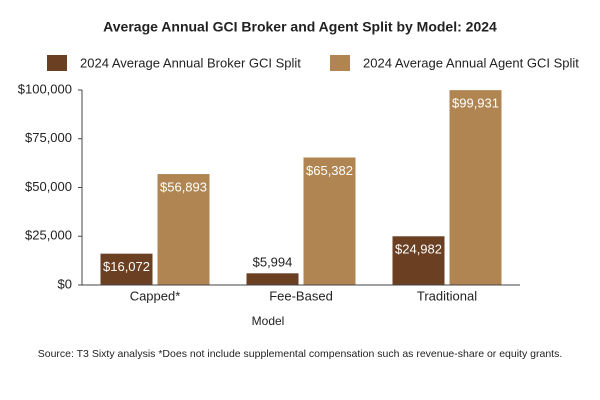  What do you see at coordinates (65, 283) in the screenshot?
I see `y-tick-label: $0` at bounding box center [65, 283].